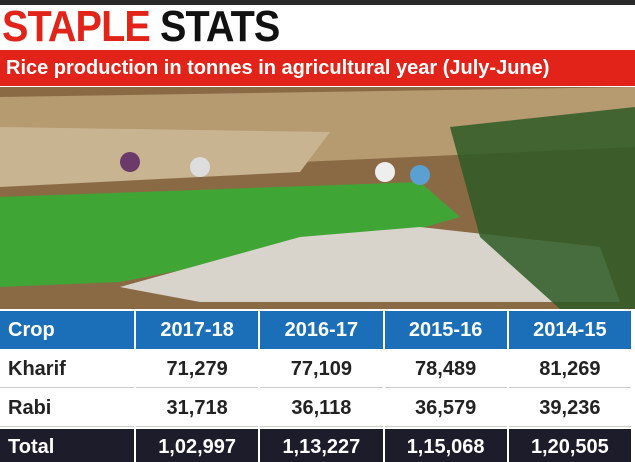 This screenshot has height=462, width=635. Describe the element at coordinates (197, 445) in the screenshot. I see `cell: 1,02,997` at that location.